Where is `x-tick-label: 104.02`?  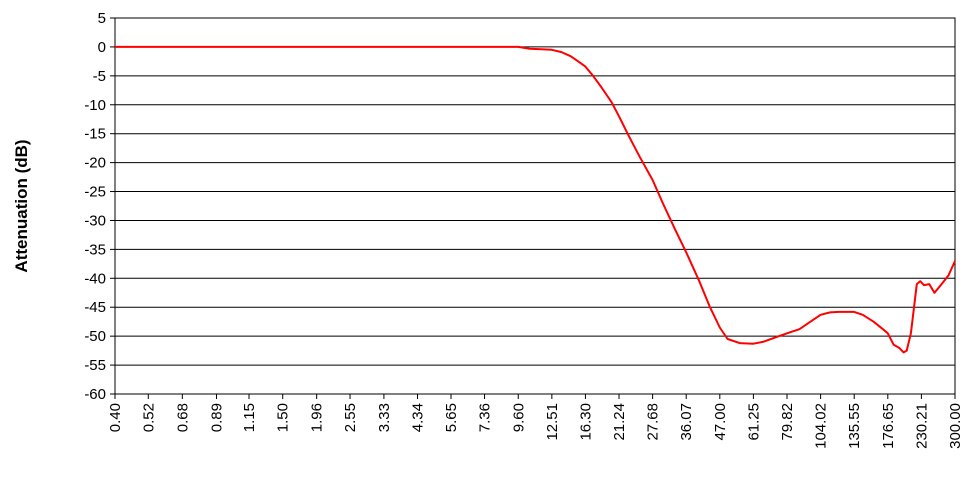
x-tick-label: 104.02 is located at coordinates (821, 426).